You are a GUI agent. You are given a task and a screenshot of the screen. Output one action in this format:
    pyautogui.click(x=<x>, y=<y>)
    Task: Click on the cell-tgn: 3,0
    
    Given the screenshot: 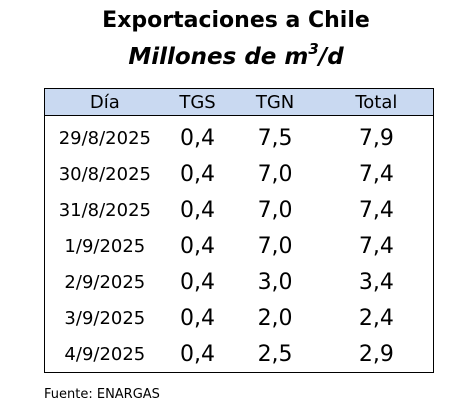 What is the action you would take?
    pyautogui.click(x=275, y=282)
    